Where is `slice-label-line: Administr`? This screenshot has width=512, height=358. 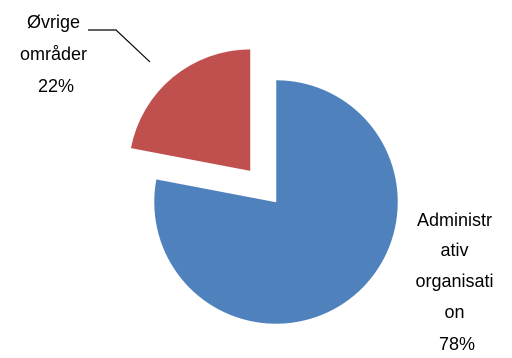 slice-label-line: Administr is located at coordinates (454, 220).